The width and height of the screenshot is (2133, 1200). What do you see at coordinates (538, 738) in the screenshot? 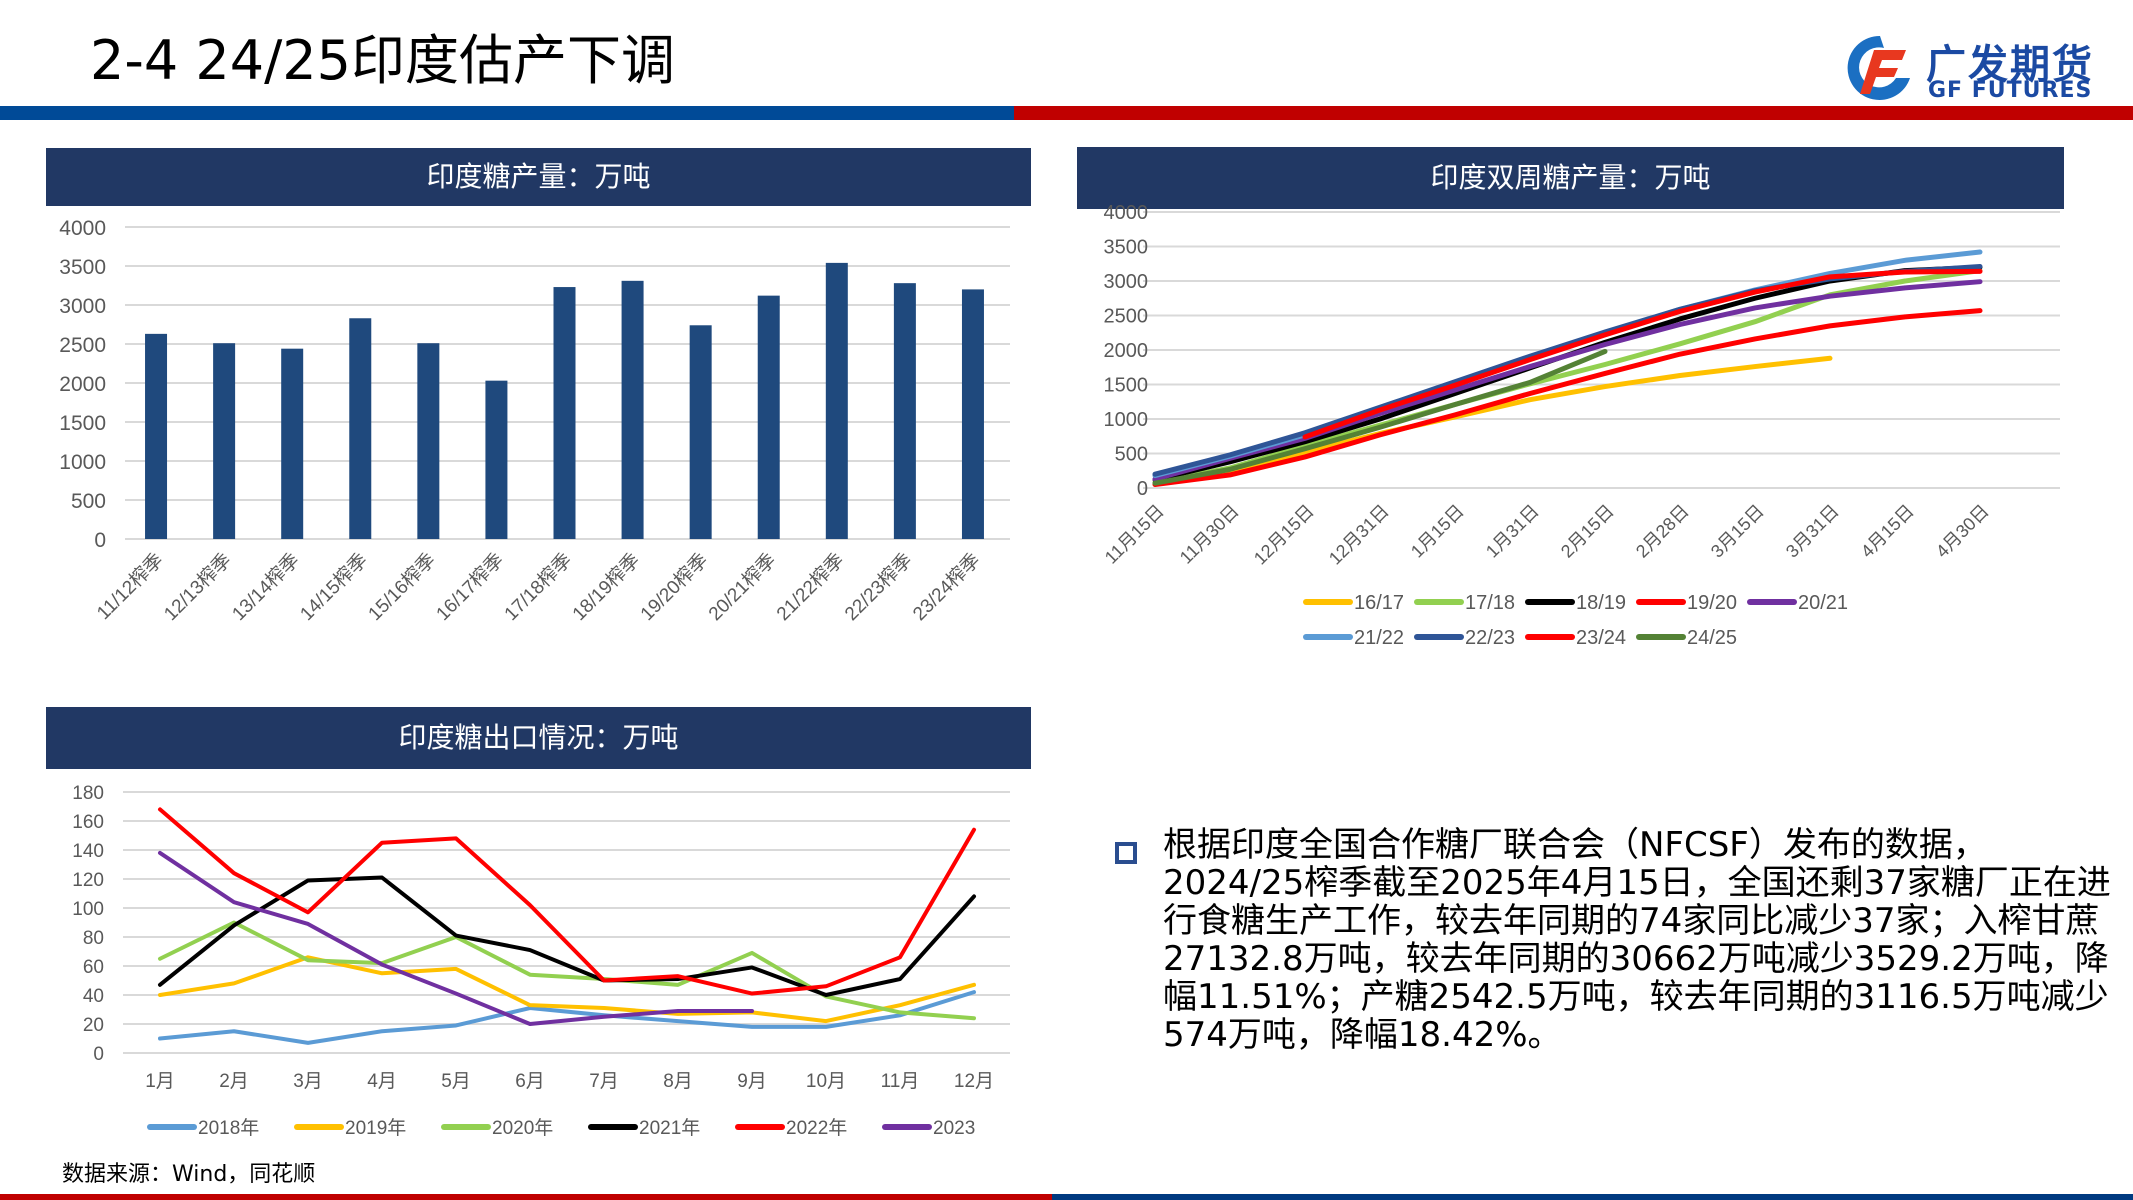
I see `exports-chart-title: 印度糖出口情况：万吨` at bounding box center [538, 738].